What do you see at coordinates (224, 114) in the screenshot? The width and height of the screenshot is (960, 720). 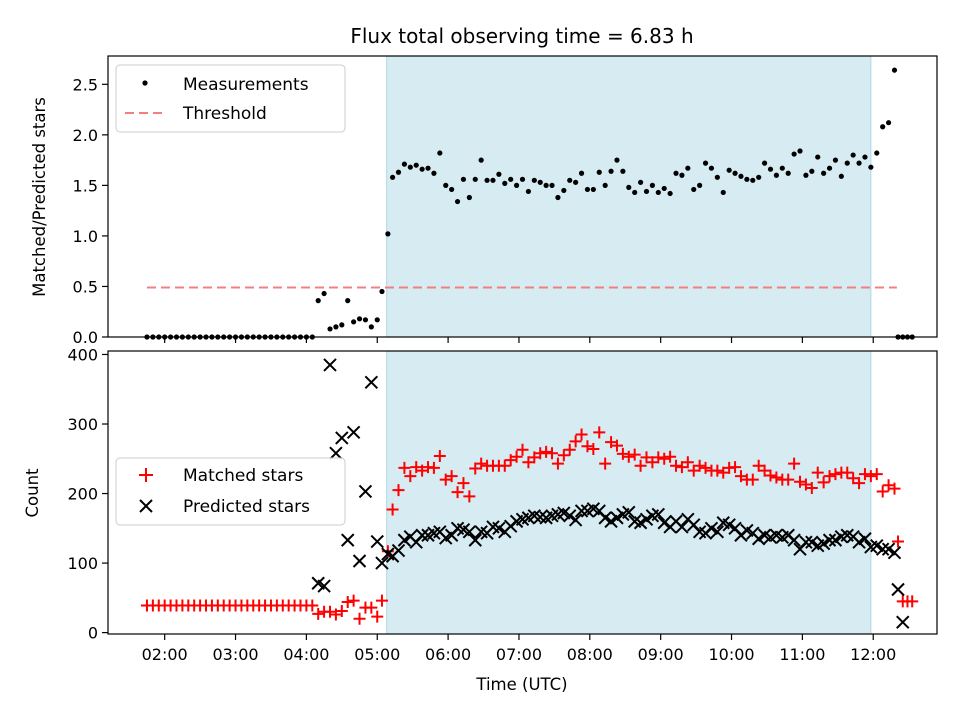 I see `legend-threshold-label: Threshold` at bounding box center [224, 114].